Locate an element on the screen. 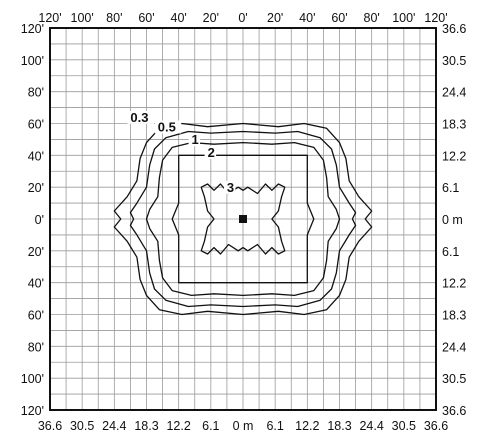 The image size is (480, 440). contour-label: 0.3 is located at coordinates (139, 117).